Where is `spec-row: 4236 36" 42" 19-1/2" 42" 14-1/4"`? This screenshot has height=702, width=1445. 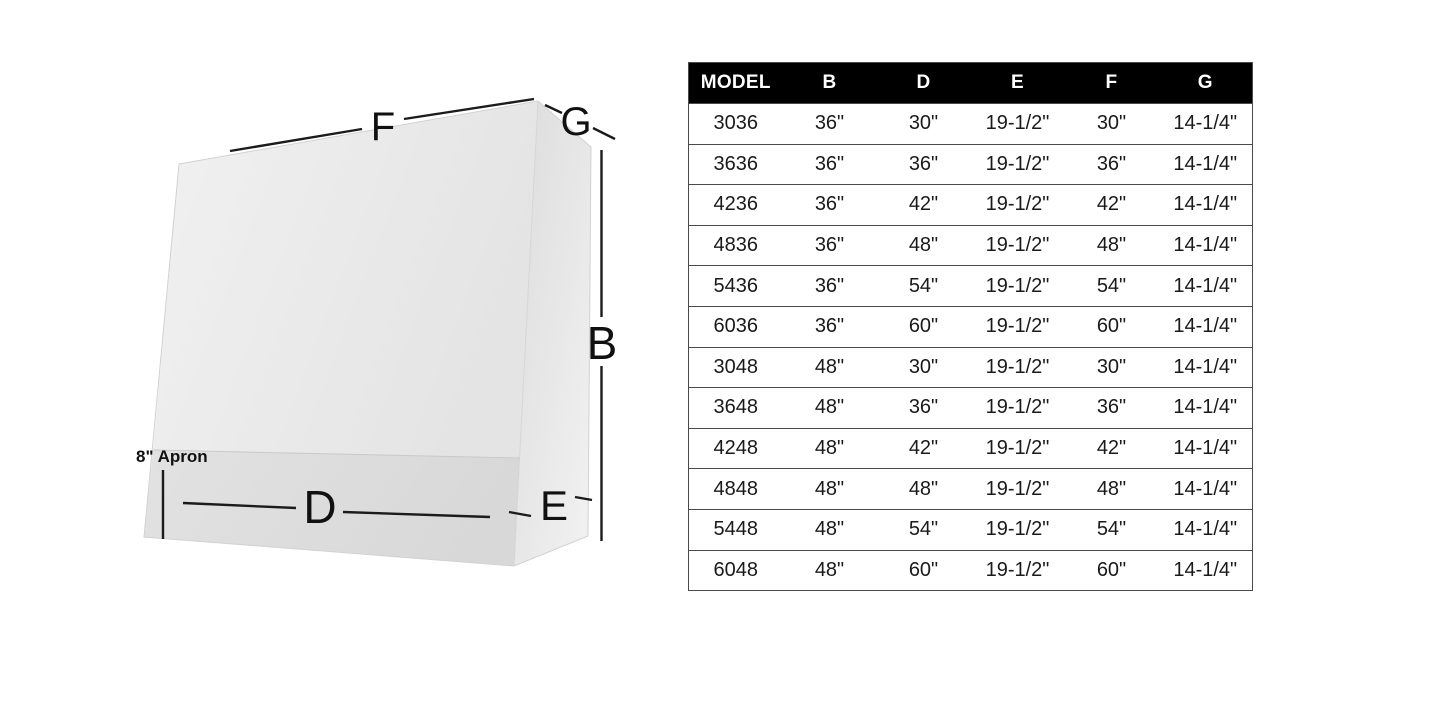
spec-row: 4236 36" 42" 19-1/2" 42" 14-1/4" is located at coordinates (970, 205).